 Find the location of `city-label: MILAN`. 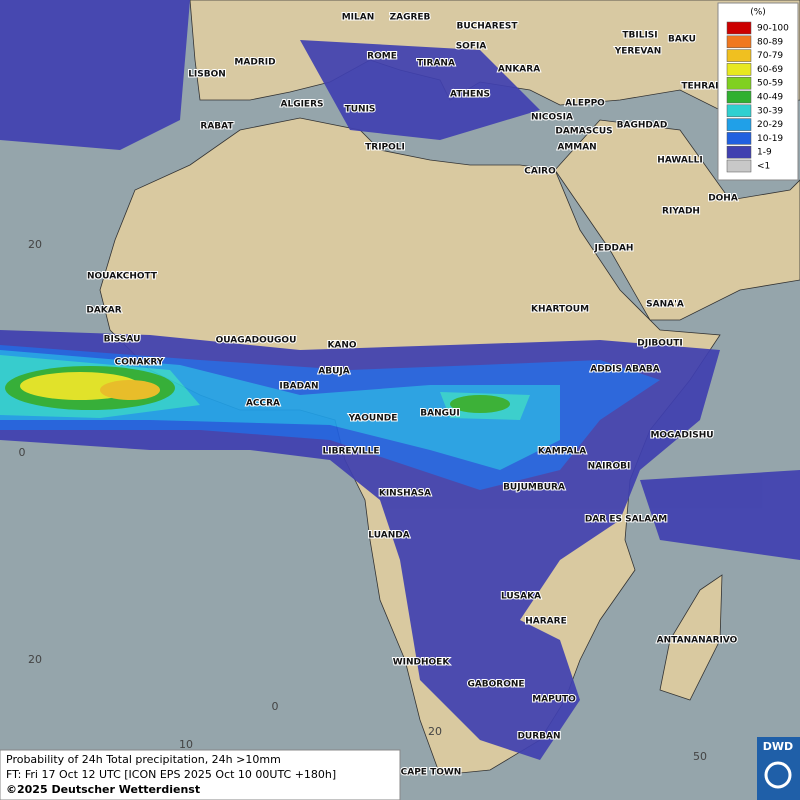

city-label: MILAN is located at coordinates (358, 18).